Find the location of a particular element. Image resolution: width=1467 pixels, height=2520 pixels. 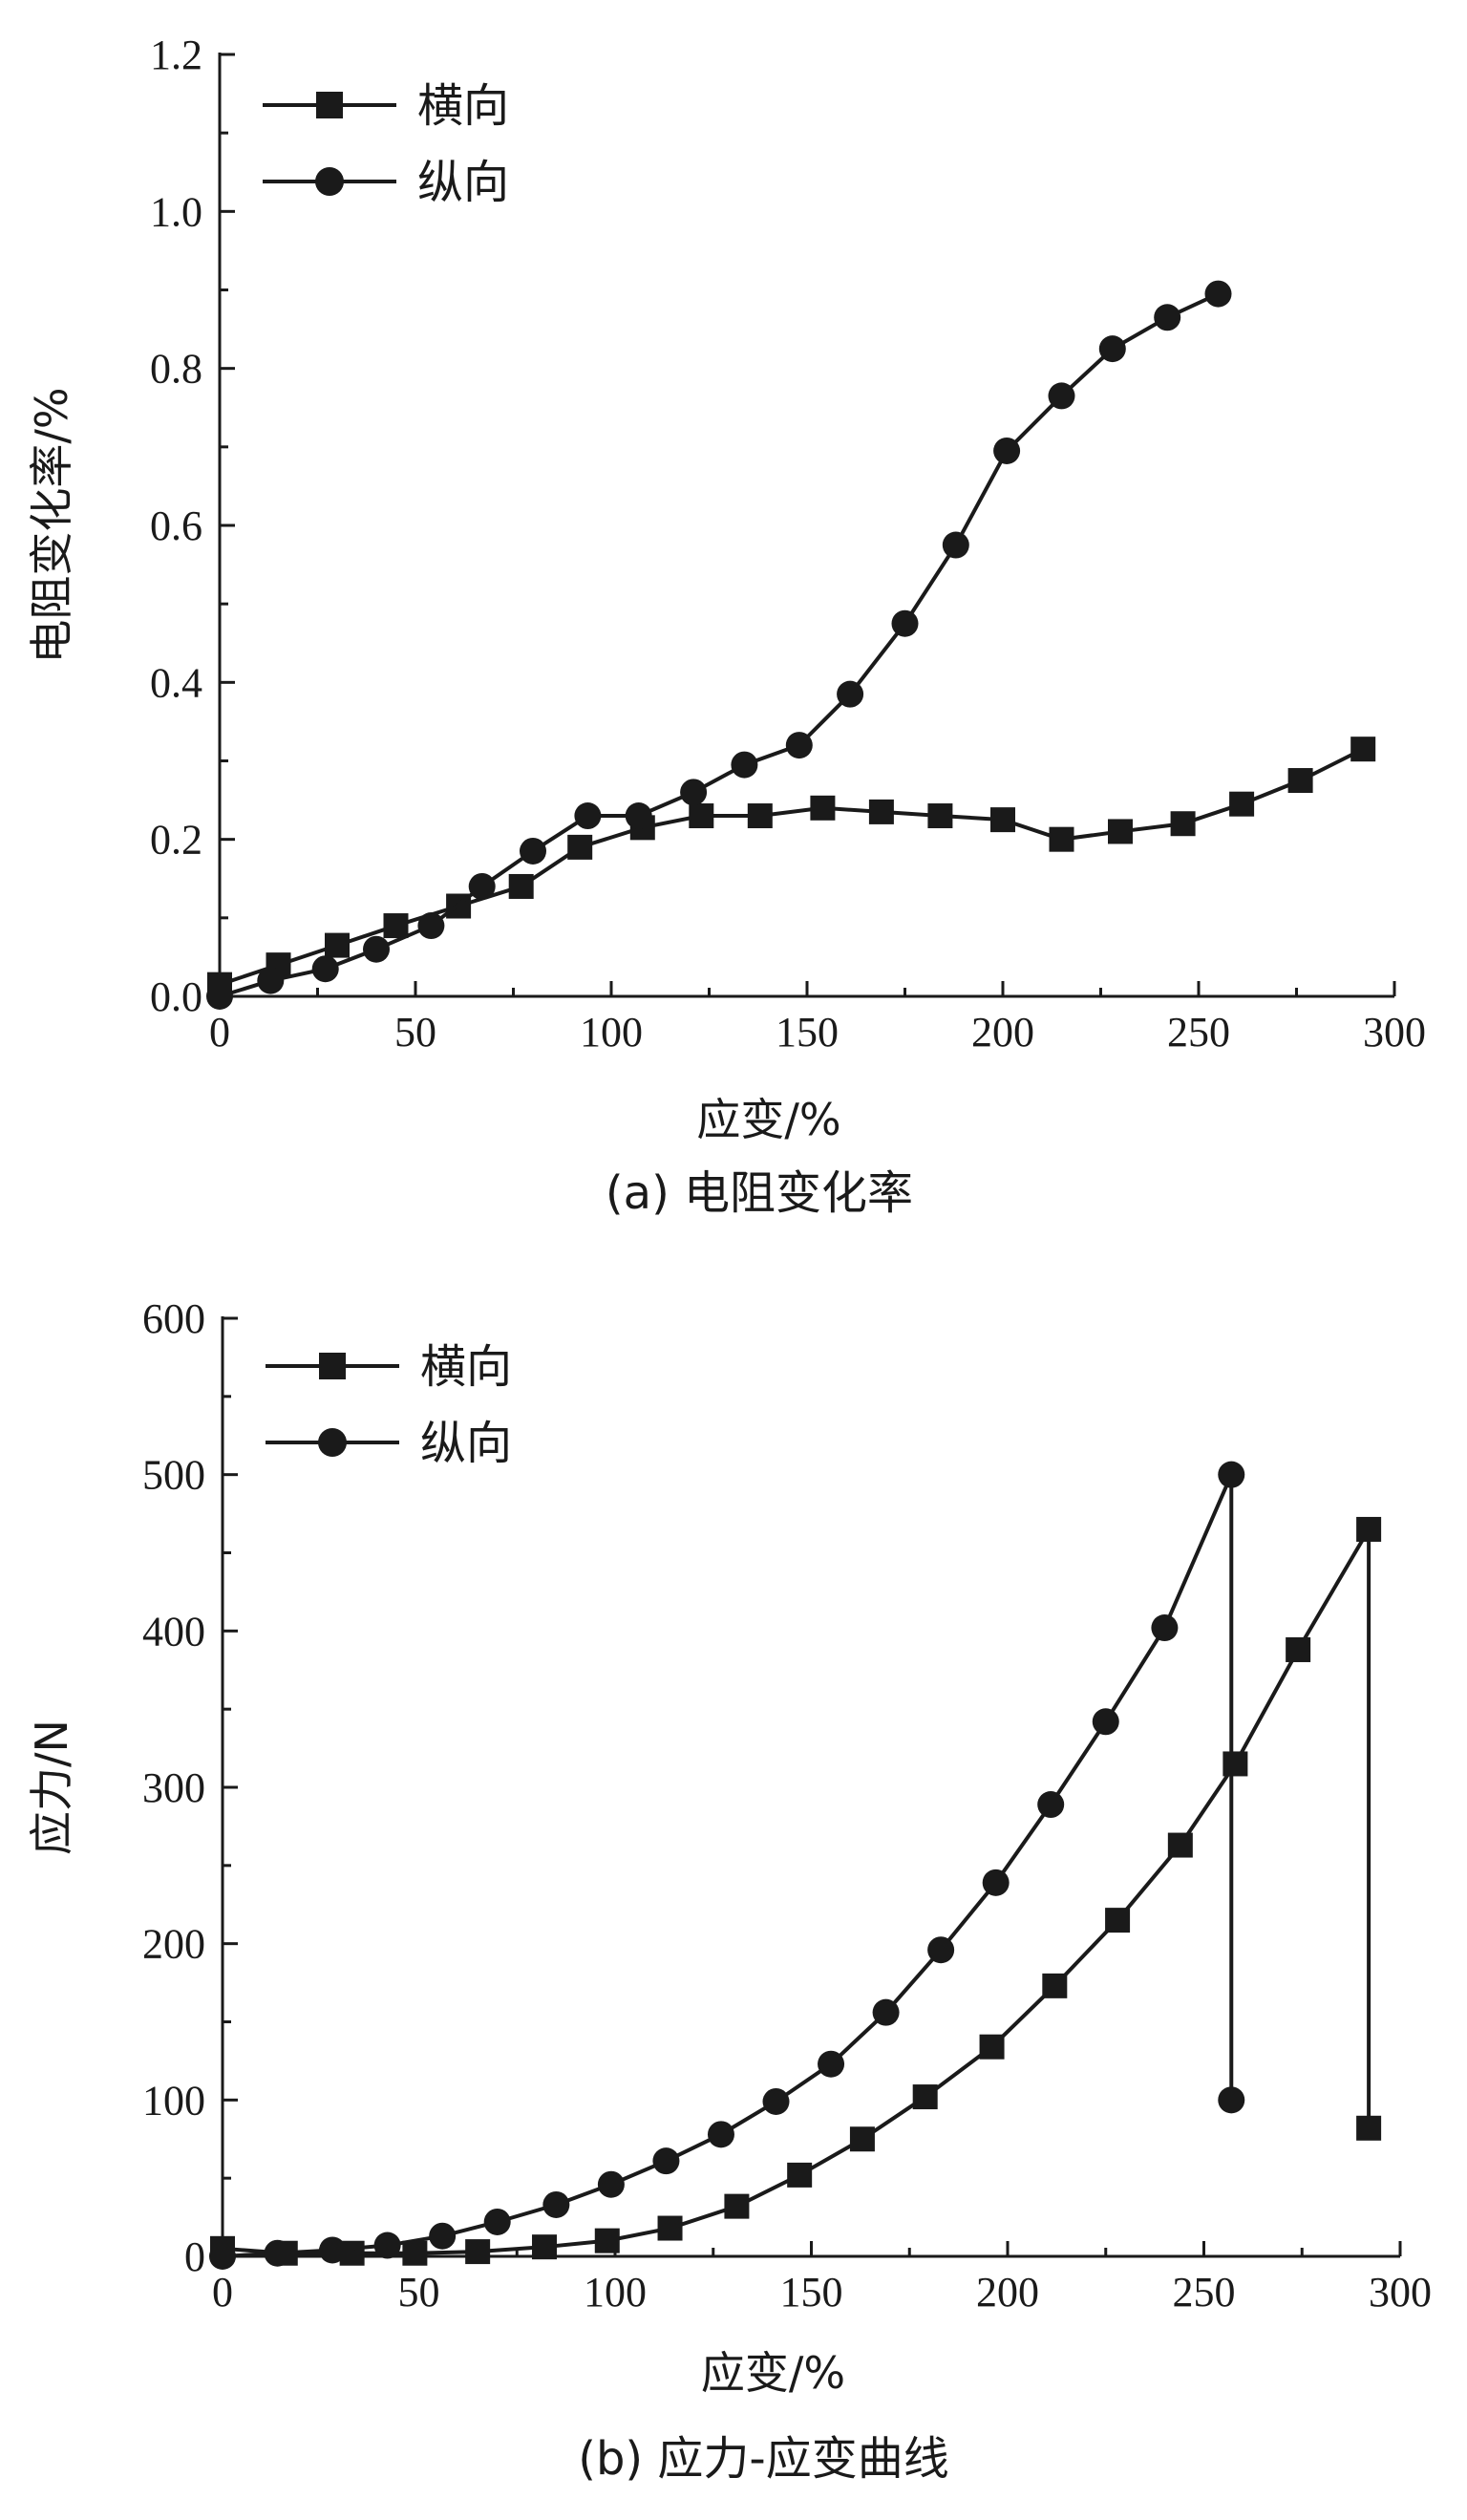

chart-caption: (b) 应力-应变曲线 is located at coordinates (763, 2459).